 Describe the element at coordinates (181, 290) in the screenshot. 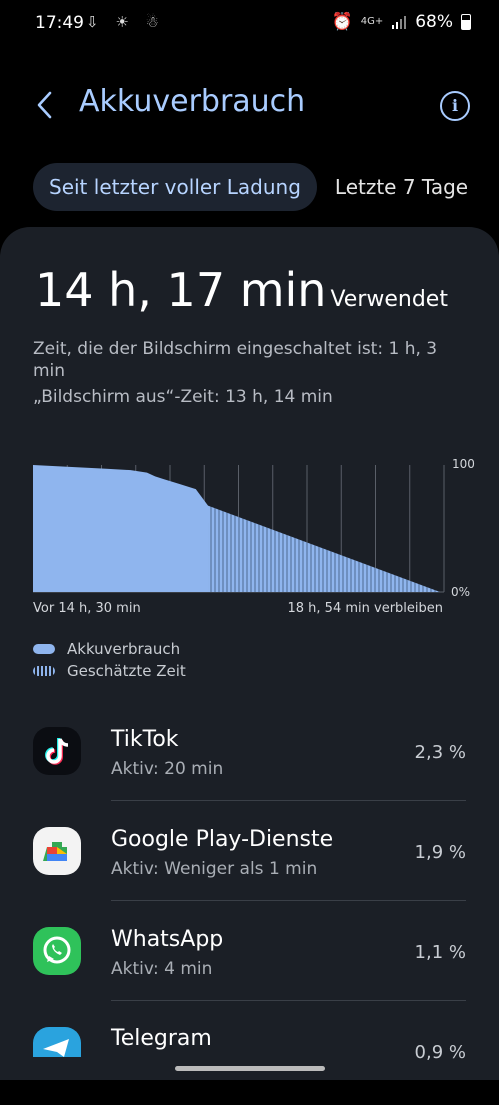

I see `used-time-value: 14 h, 17 min` at that location.